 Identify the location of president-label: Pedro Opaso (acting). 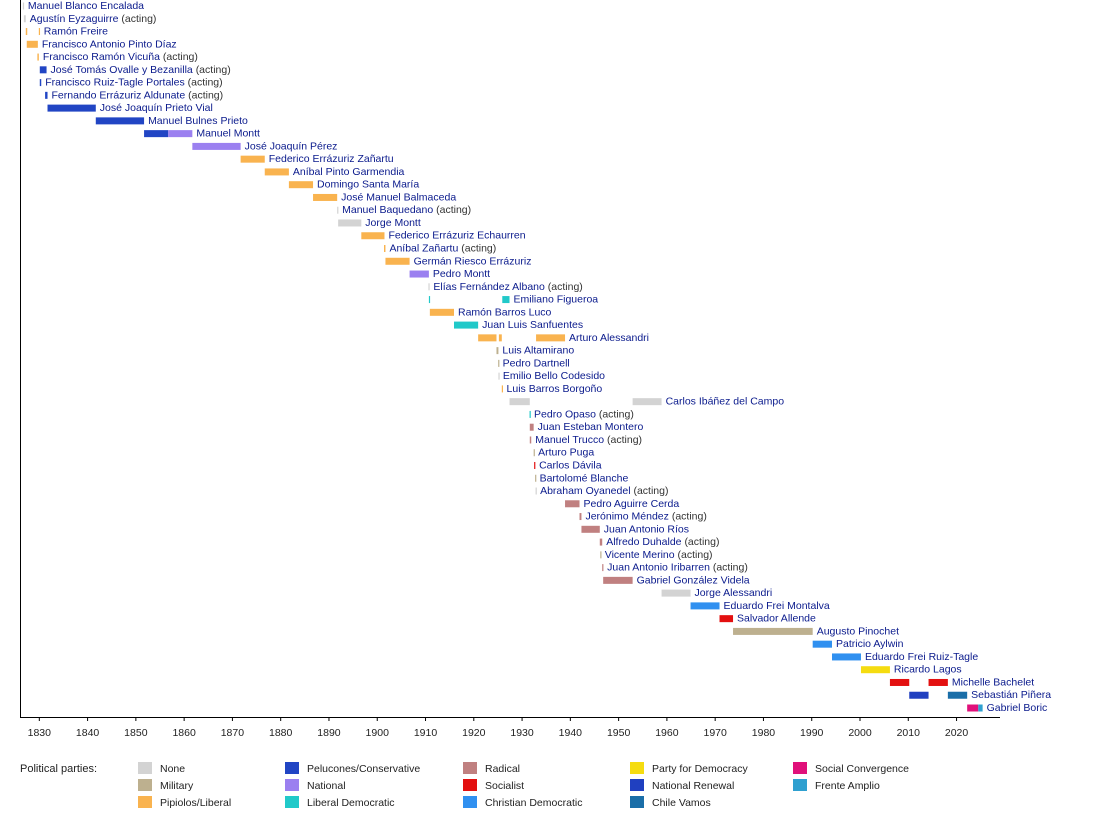
(584, 414).